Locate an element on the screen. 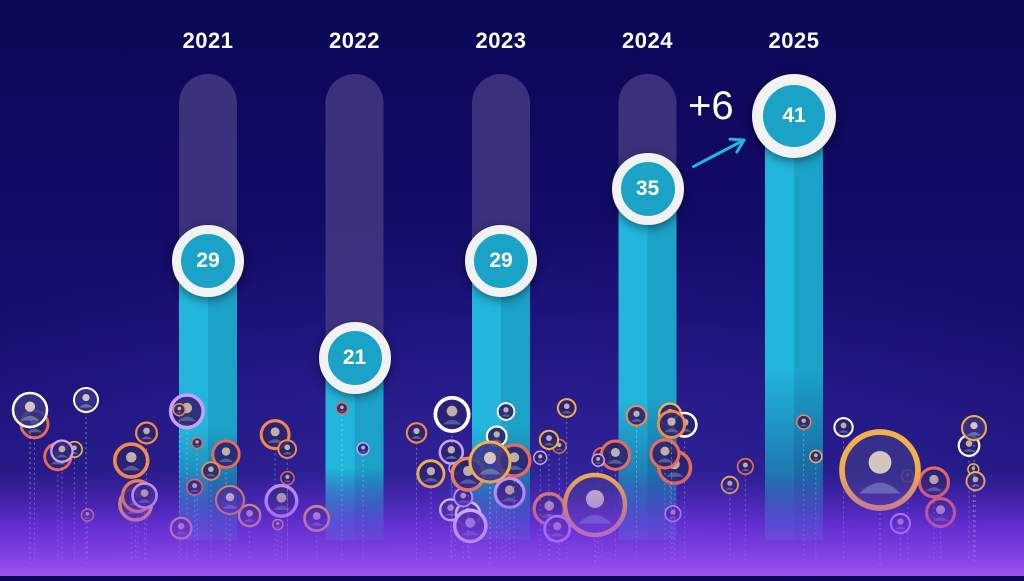 The width and height of the screenshot is (1024, 581). bar is located at coordinates (794, 328).